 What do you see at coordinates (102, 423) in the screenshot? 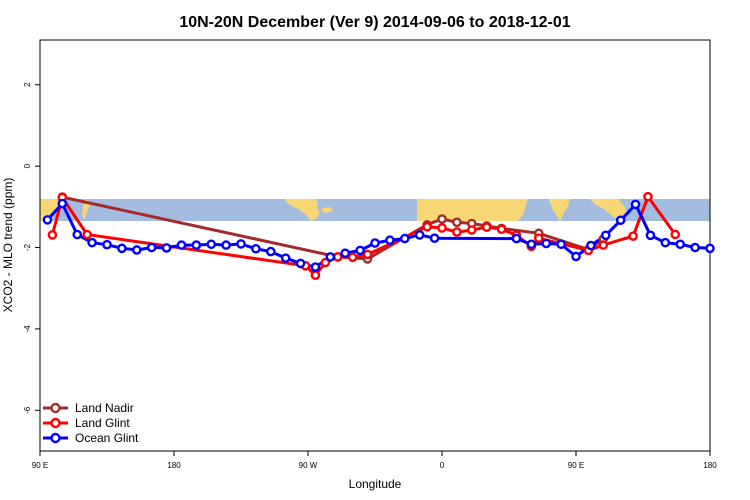
I see `legend-label: Land Glint` at bounding box center [102, 423].